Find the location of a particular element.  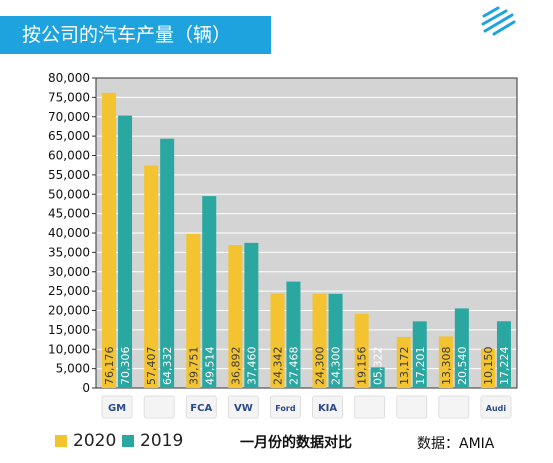

y-tick-label: 80,000 is located at coordinates (69, 78).